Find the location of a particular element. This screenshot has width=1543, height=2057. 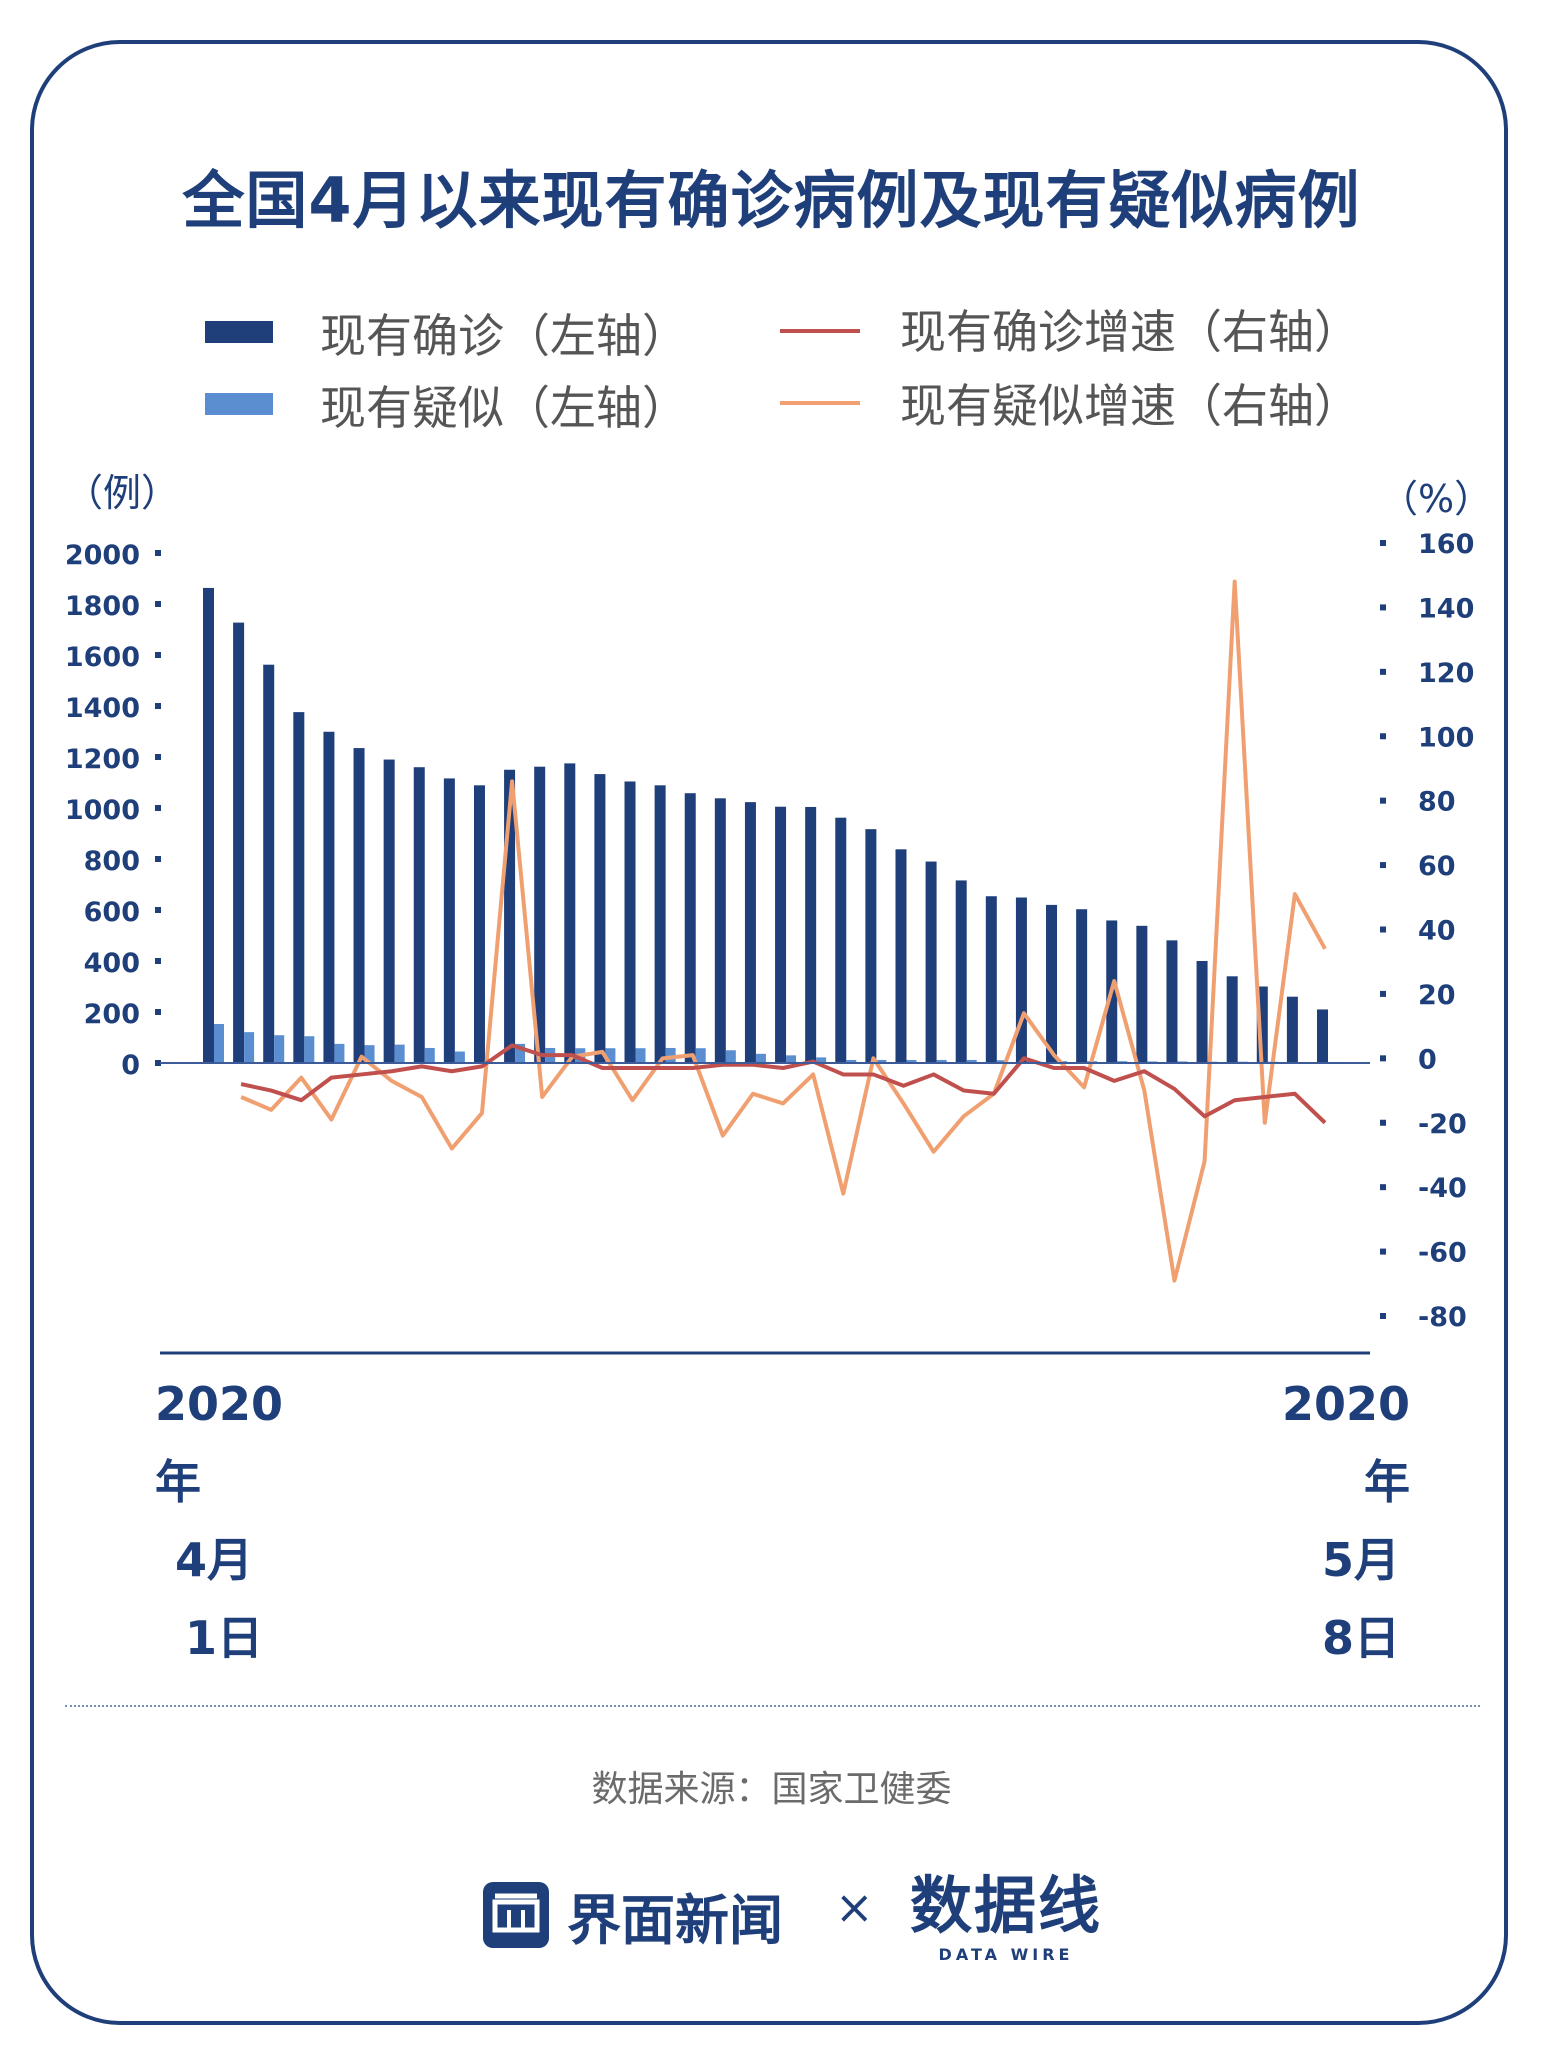

left-tick-label: 1200 is located at coordinates (102, 759).